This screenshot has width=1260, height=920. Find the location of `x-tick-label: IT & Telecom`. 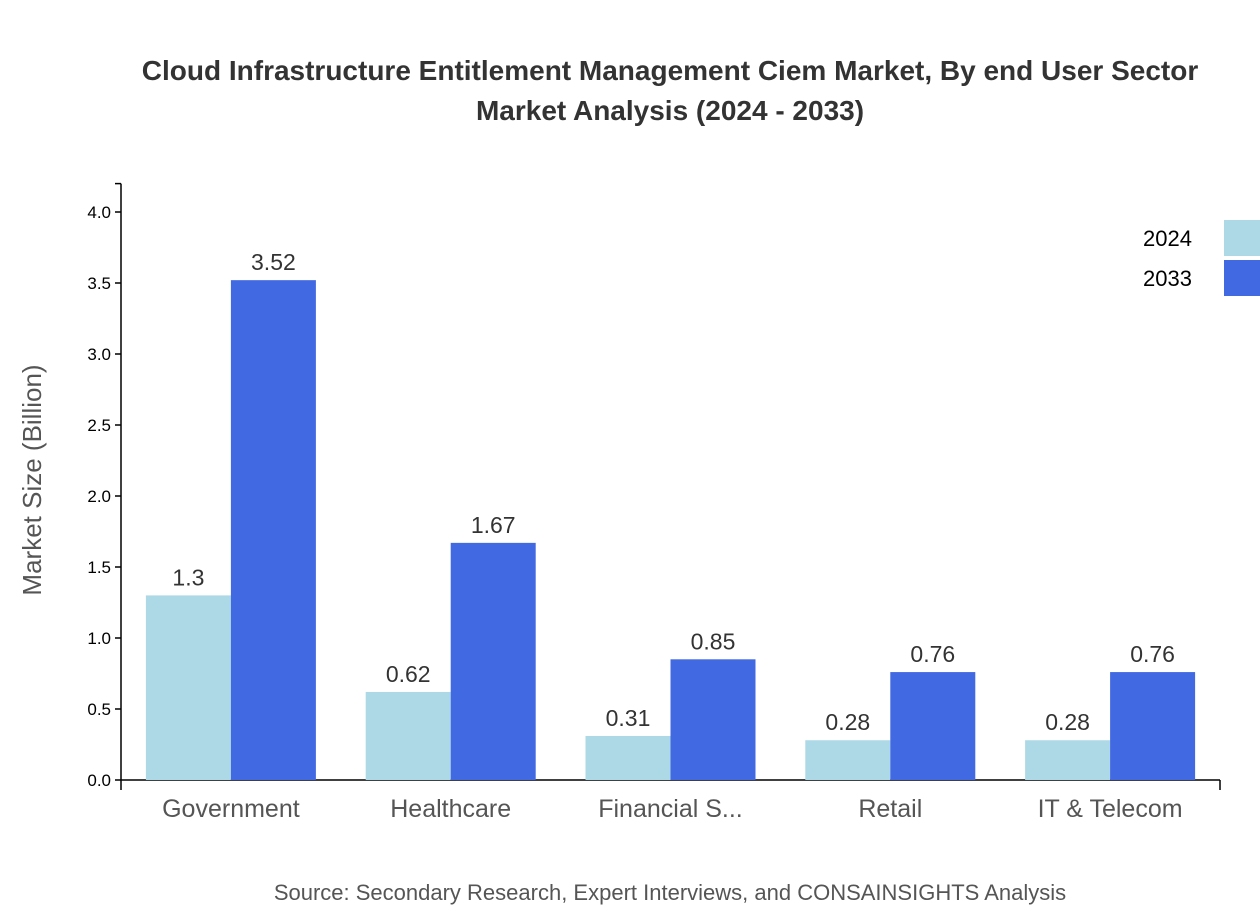

x-tick-label: IT & Telecom is located at coordinates (1110, 809).